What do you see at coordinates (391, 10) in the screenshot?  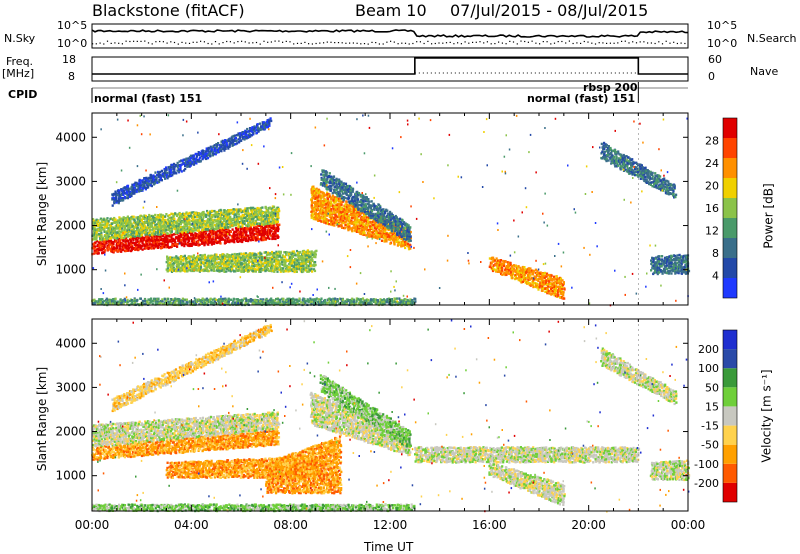 I see `beam-label: Beam 10` at bounding box center [391, 10].